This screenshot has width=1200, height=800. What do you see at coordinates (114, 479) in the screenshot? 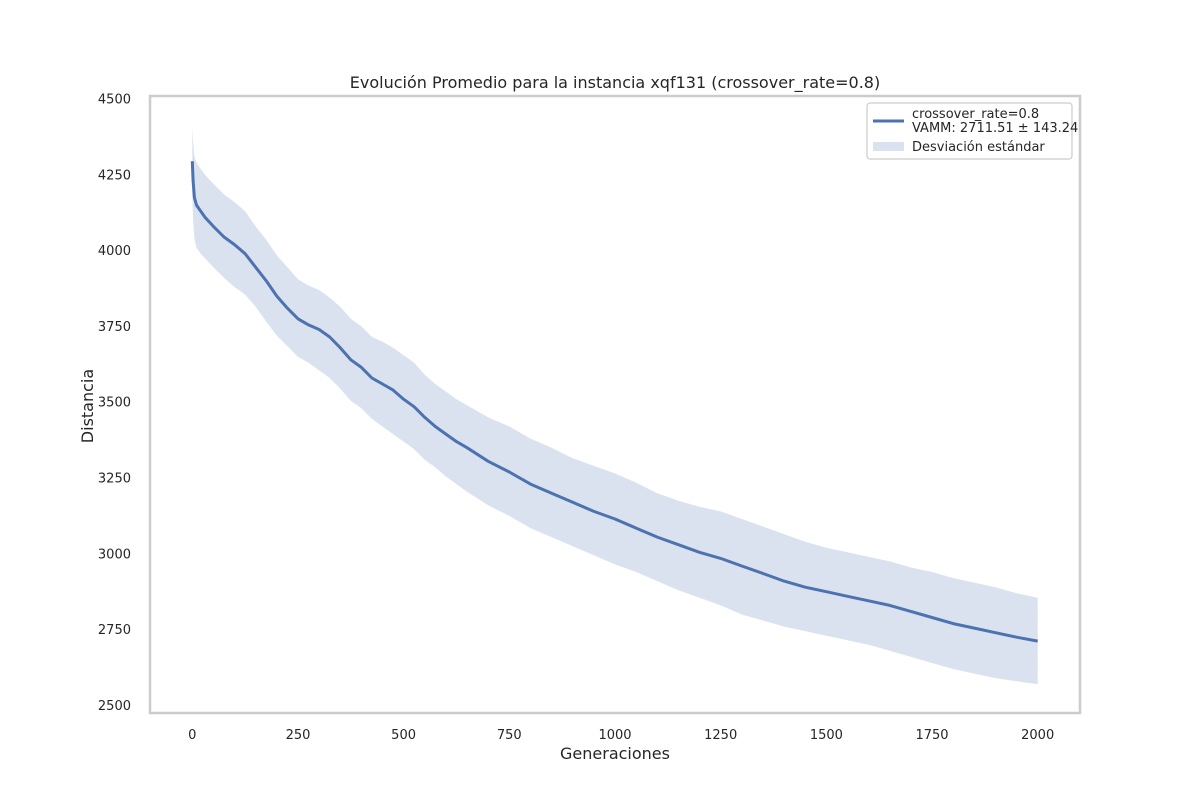
I see `y-tick-label: 3250` at bounding box center [114, 479].